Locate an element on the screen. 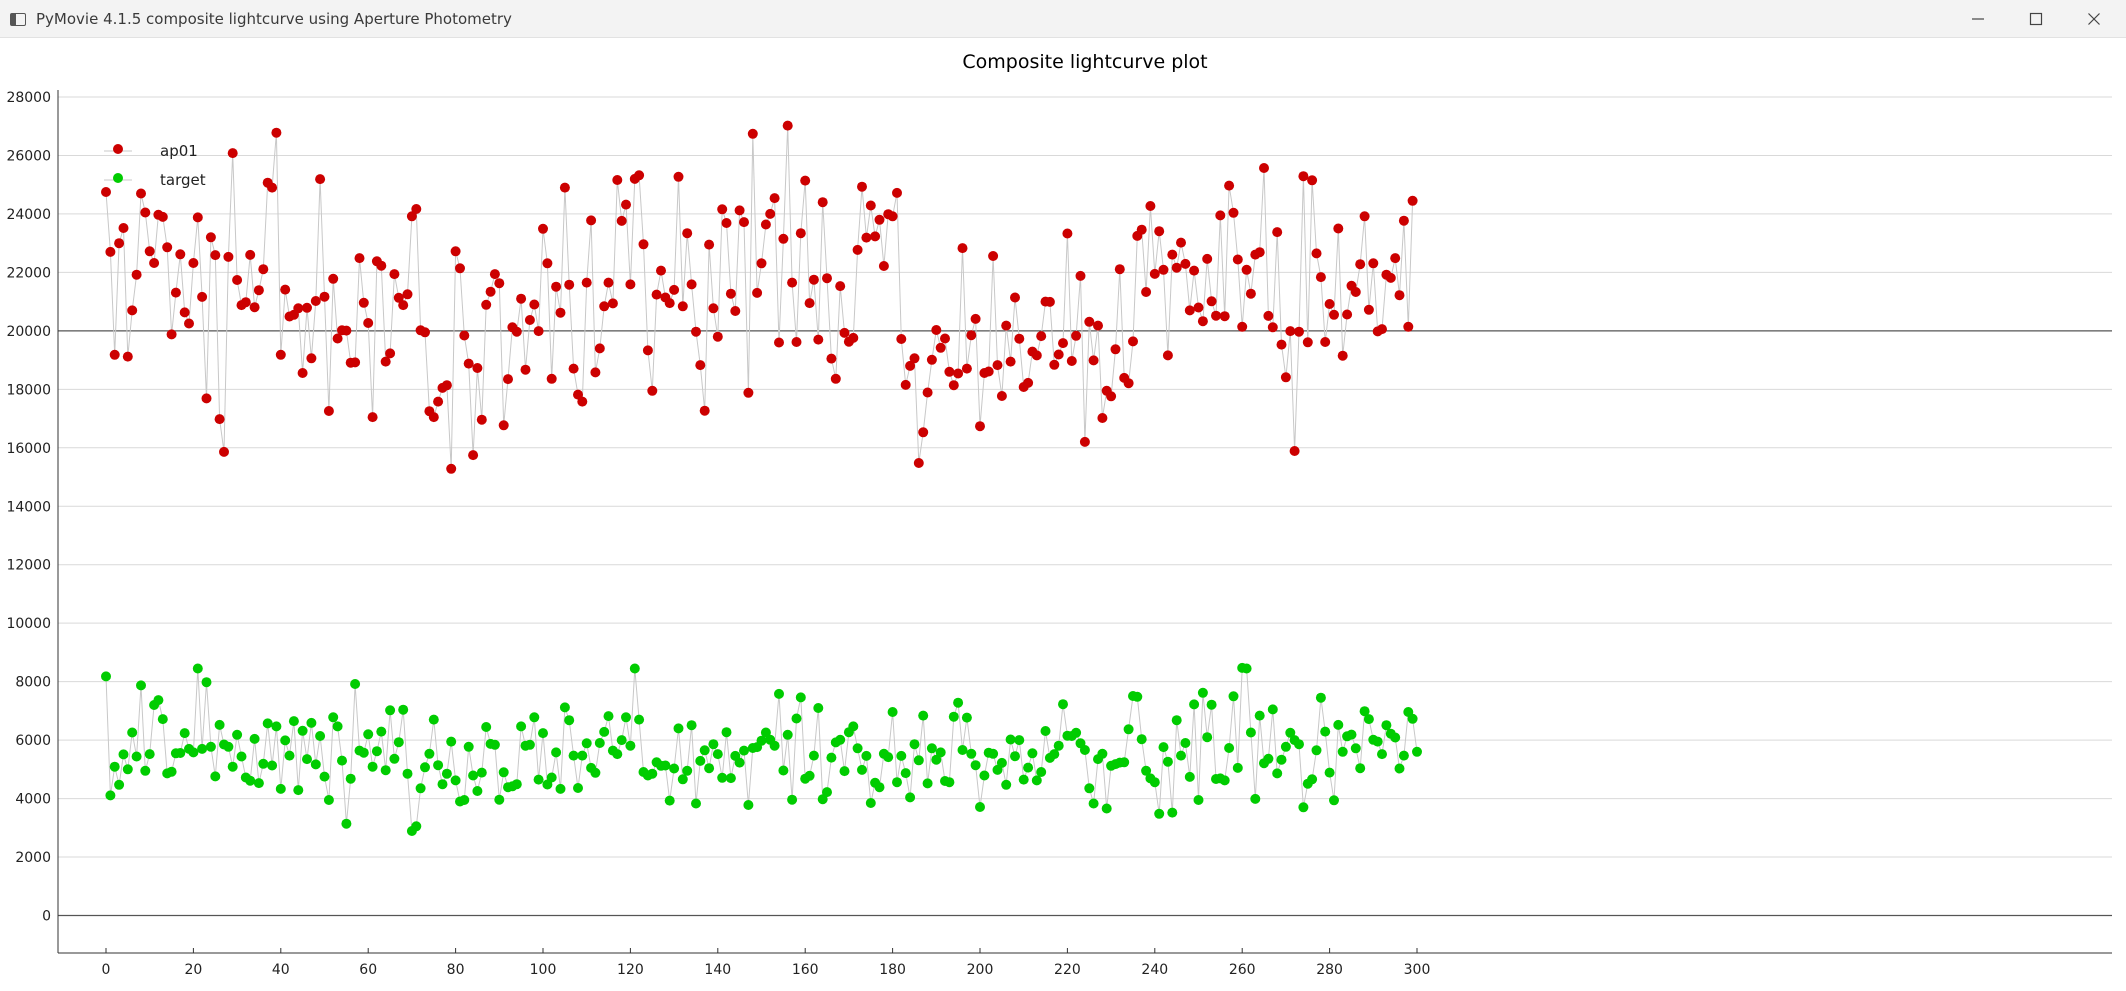 This screenshot has width=2126, height=991. close-button is located at coordinates (2094, 19).